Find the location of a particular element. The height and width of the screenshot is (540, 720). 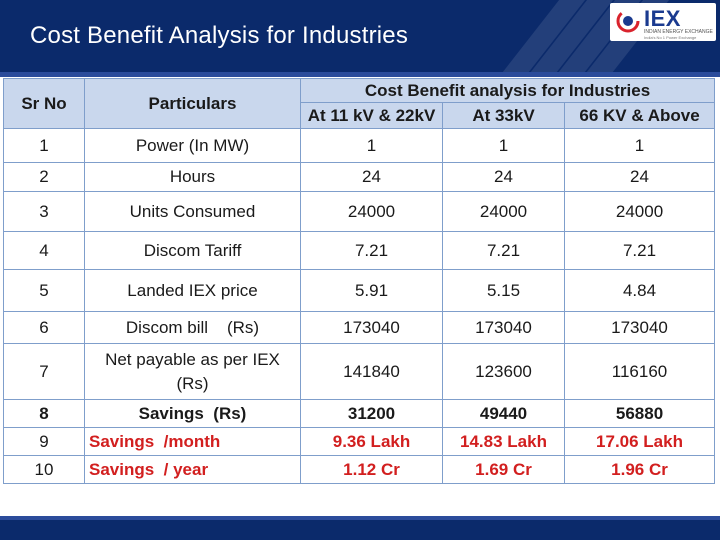

sr-cell: 7 is located at coordinates (44, 371).